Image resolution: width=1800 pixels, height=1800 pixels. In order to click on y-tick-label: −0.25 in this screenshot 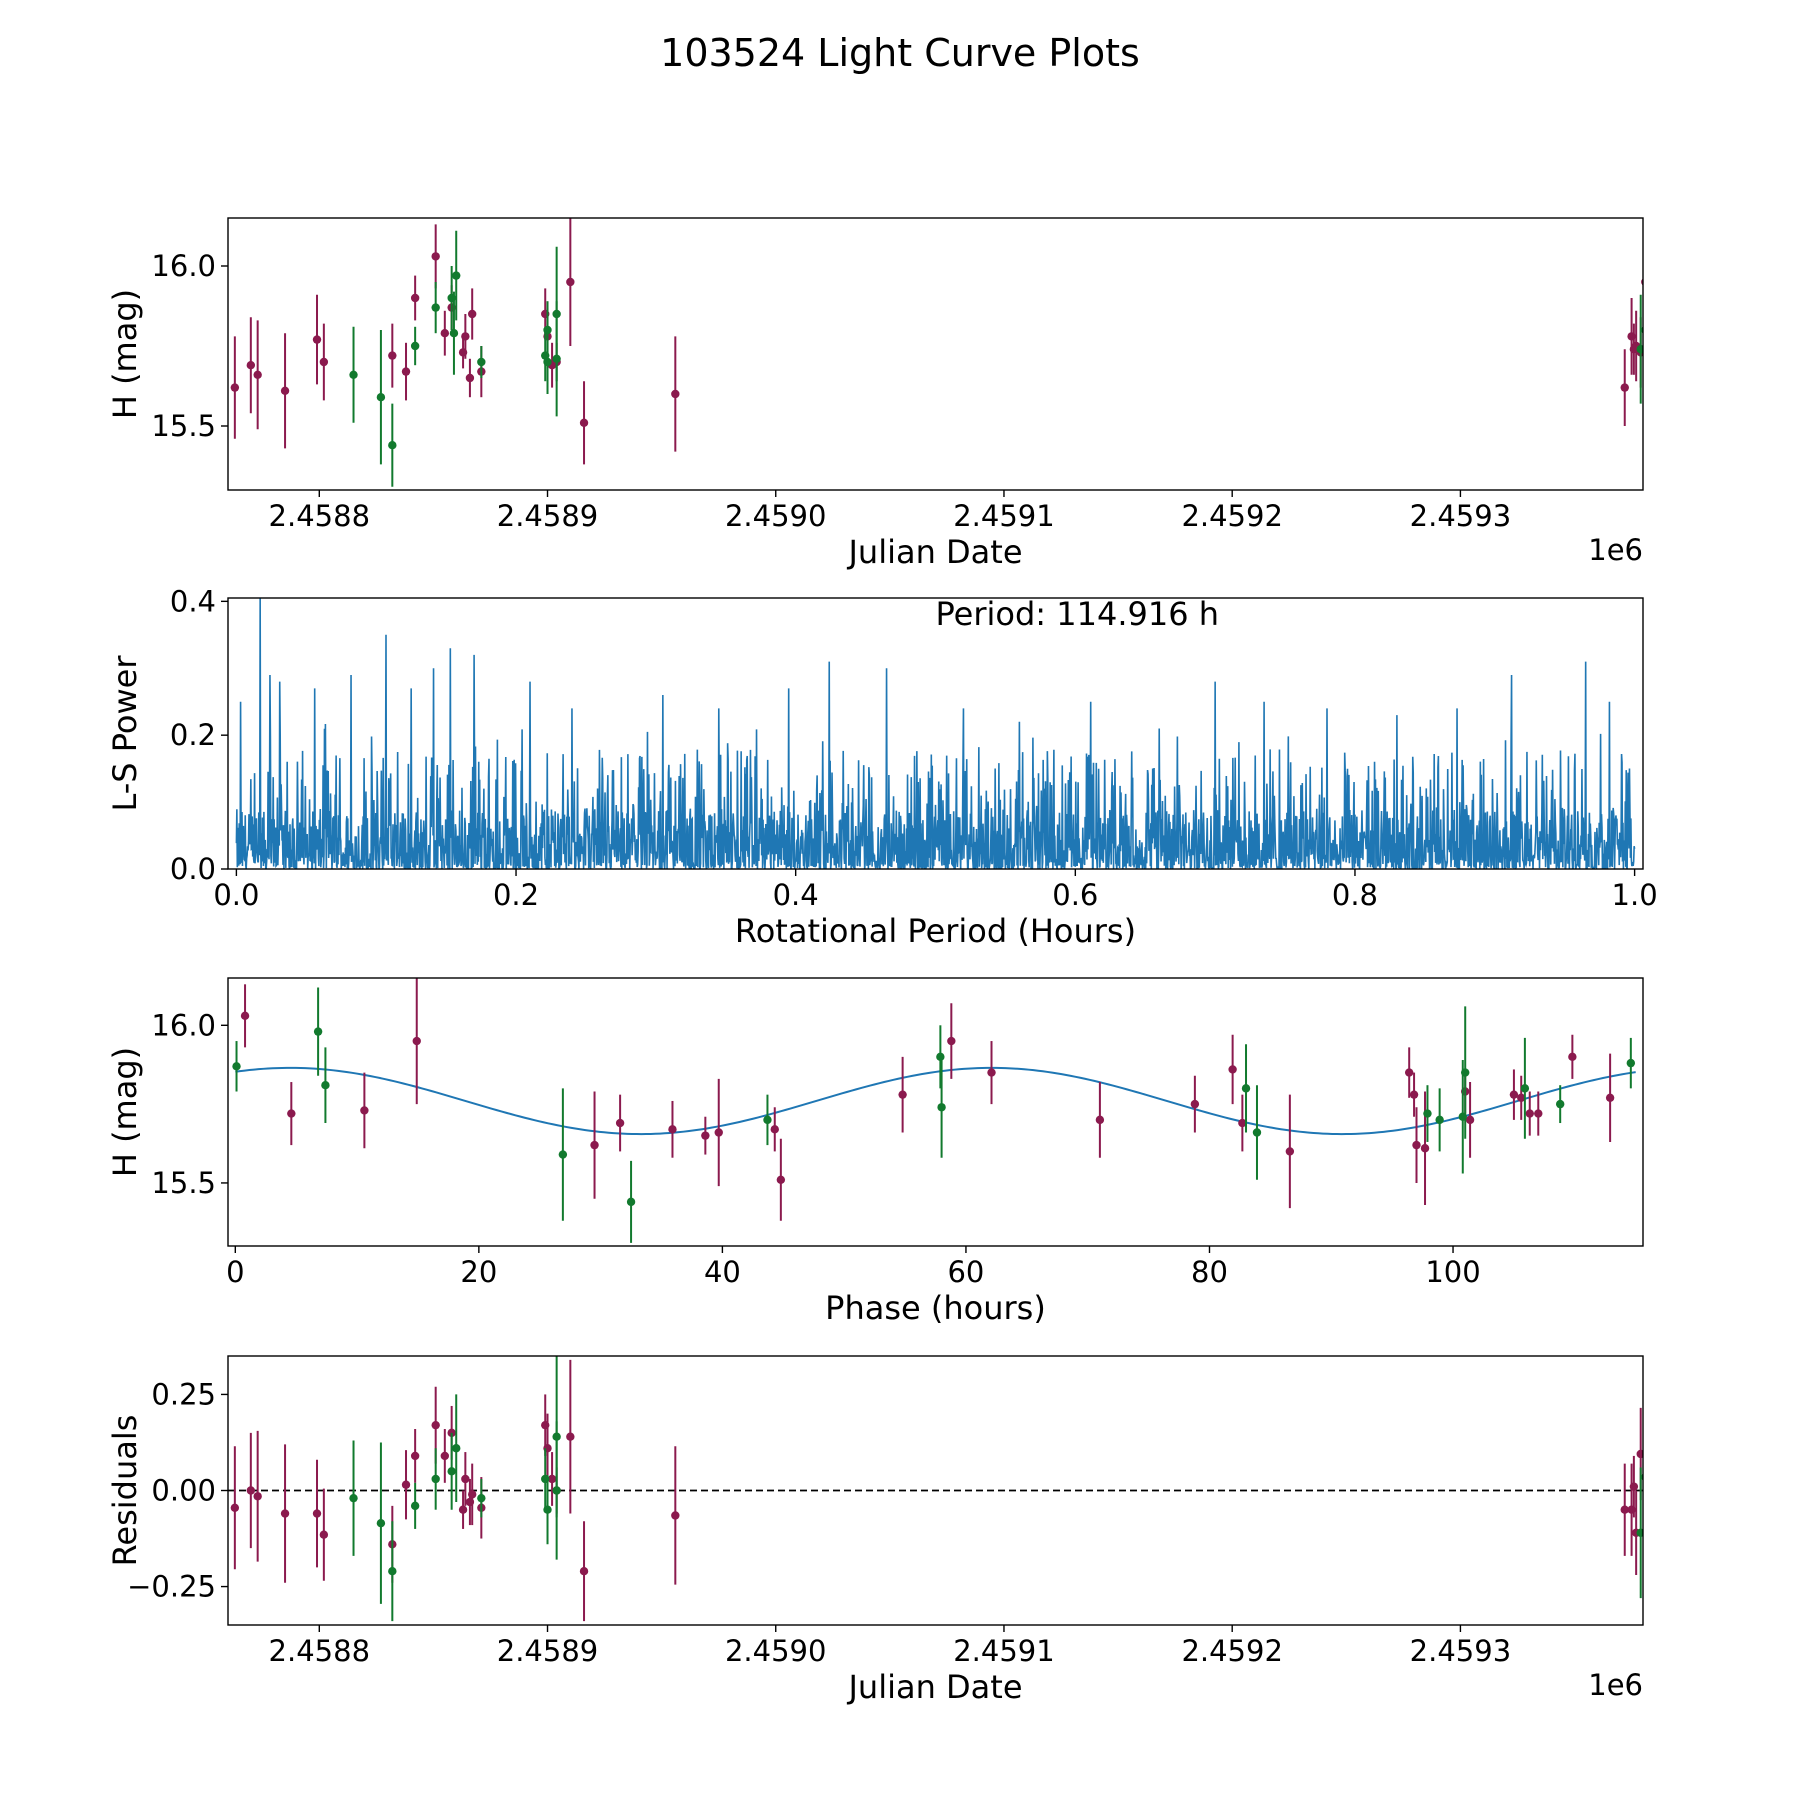, I will do `click(171, 1587)`.